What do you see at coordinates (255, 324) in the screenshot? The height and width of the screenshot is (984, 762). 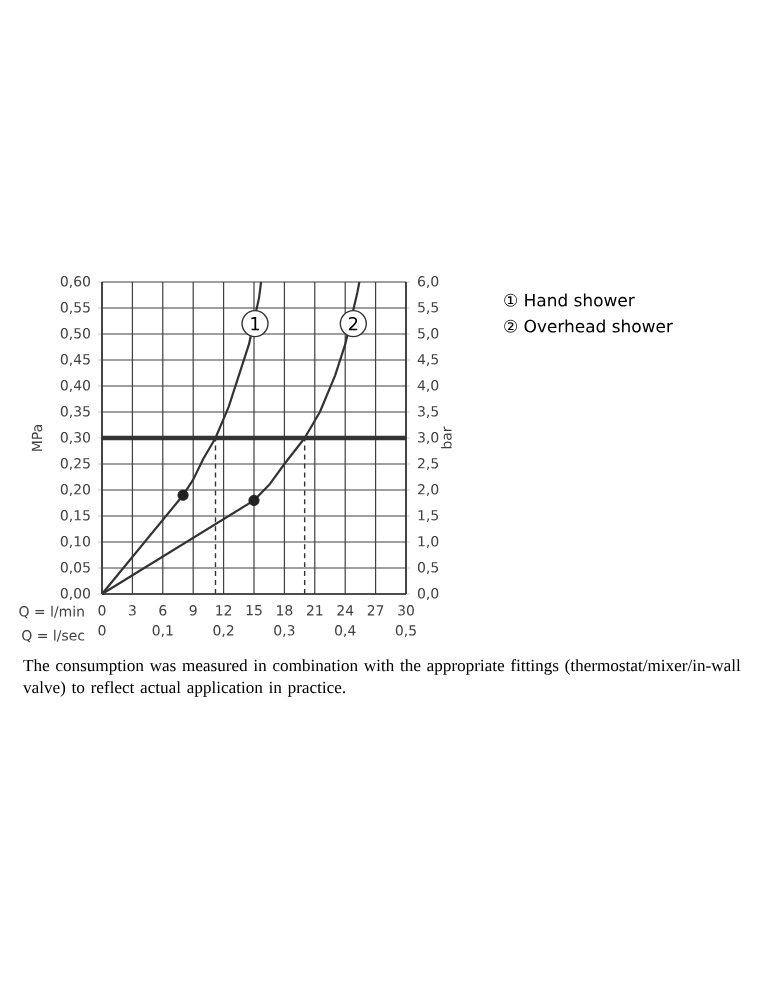 I see `annotation: 1` at bounding box center [255, 324].